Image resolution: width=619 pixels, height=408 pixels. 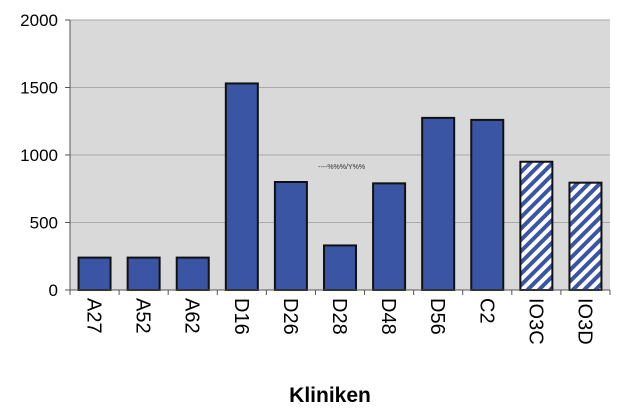 I want to click on bar-c2, so click(x=487, y=205).